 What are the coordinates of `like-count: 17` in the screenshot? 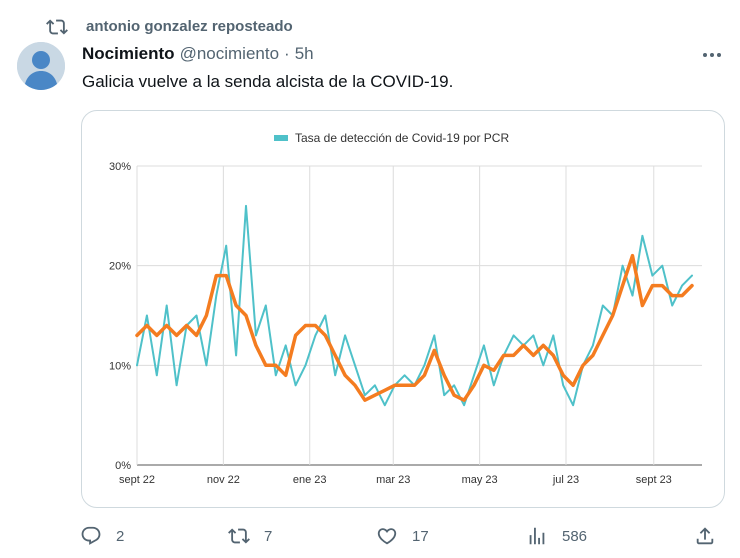 It's located at (420, 536).